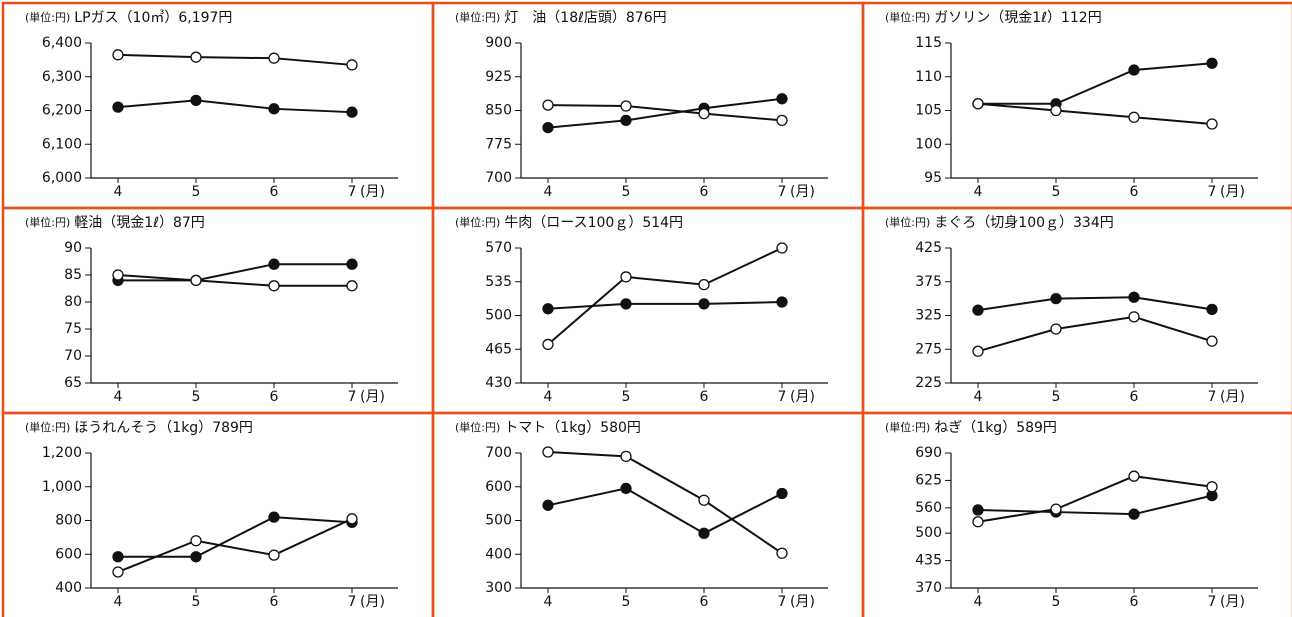 This screenshot has width=1292, height=617. What do you see at coordinates (928, 533) in the screenshot?
I see `y-tick-label: 500` at bounding box center [928, 533].